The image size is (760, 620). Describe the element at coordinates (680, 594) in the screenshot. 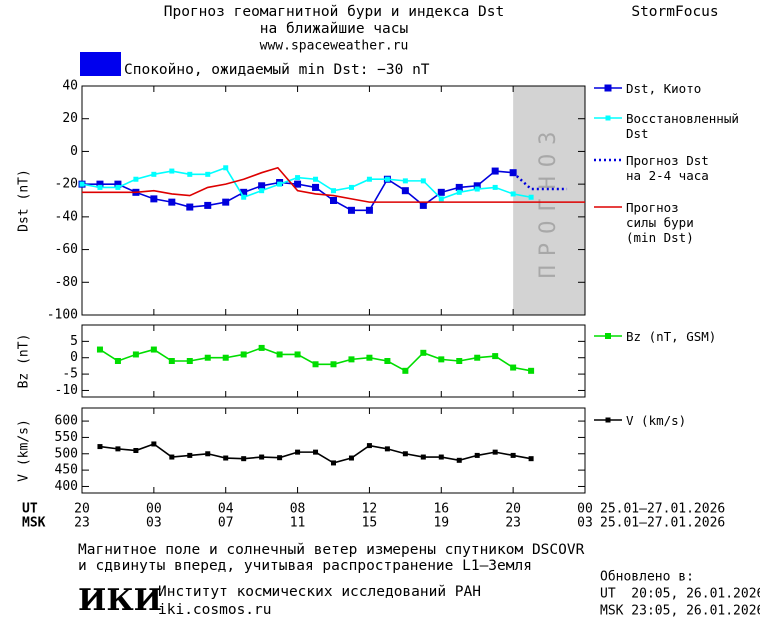

I see `updated-ut: UT 20:05, 26.01.2026` at that location.